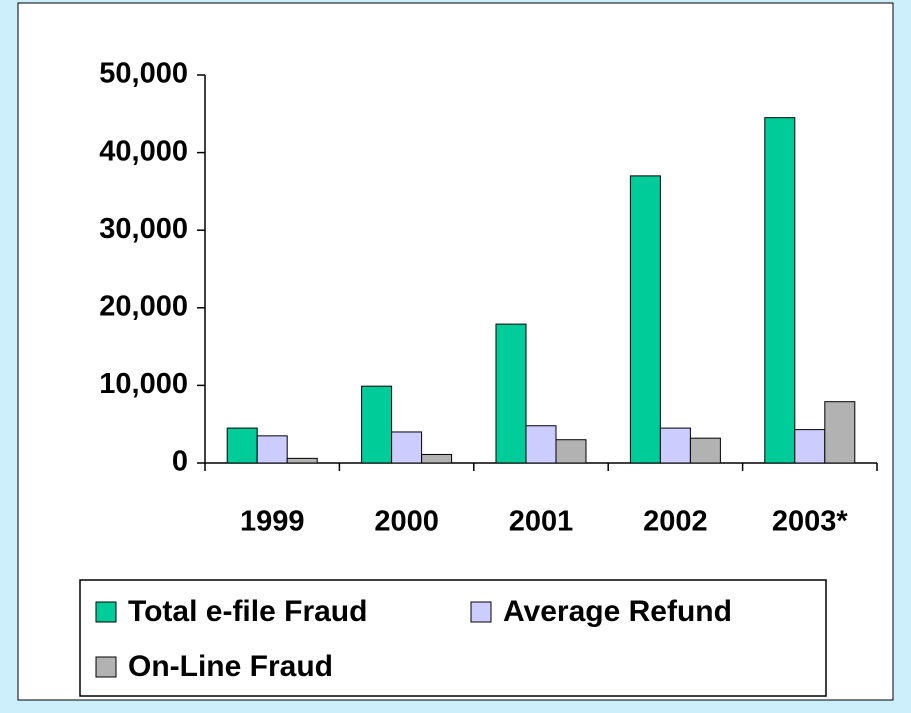 The height and width of the screenshot is (713, 911). I want to click on y-tick-label: 40,000, so click(143, 151).